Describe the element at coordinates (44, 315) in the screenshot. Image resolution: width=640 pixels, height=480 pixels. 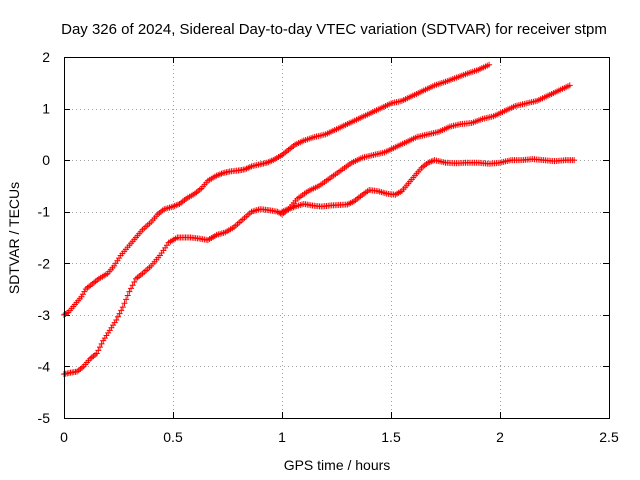
I see `y-tick-label: -3` at that location.